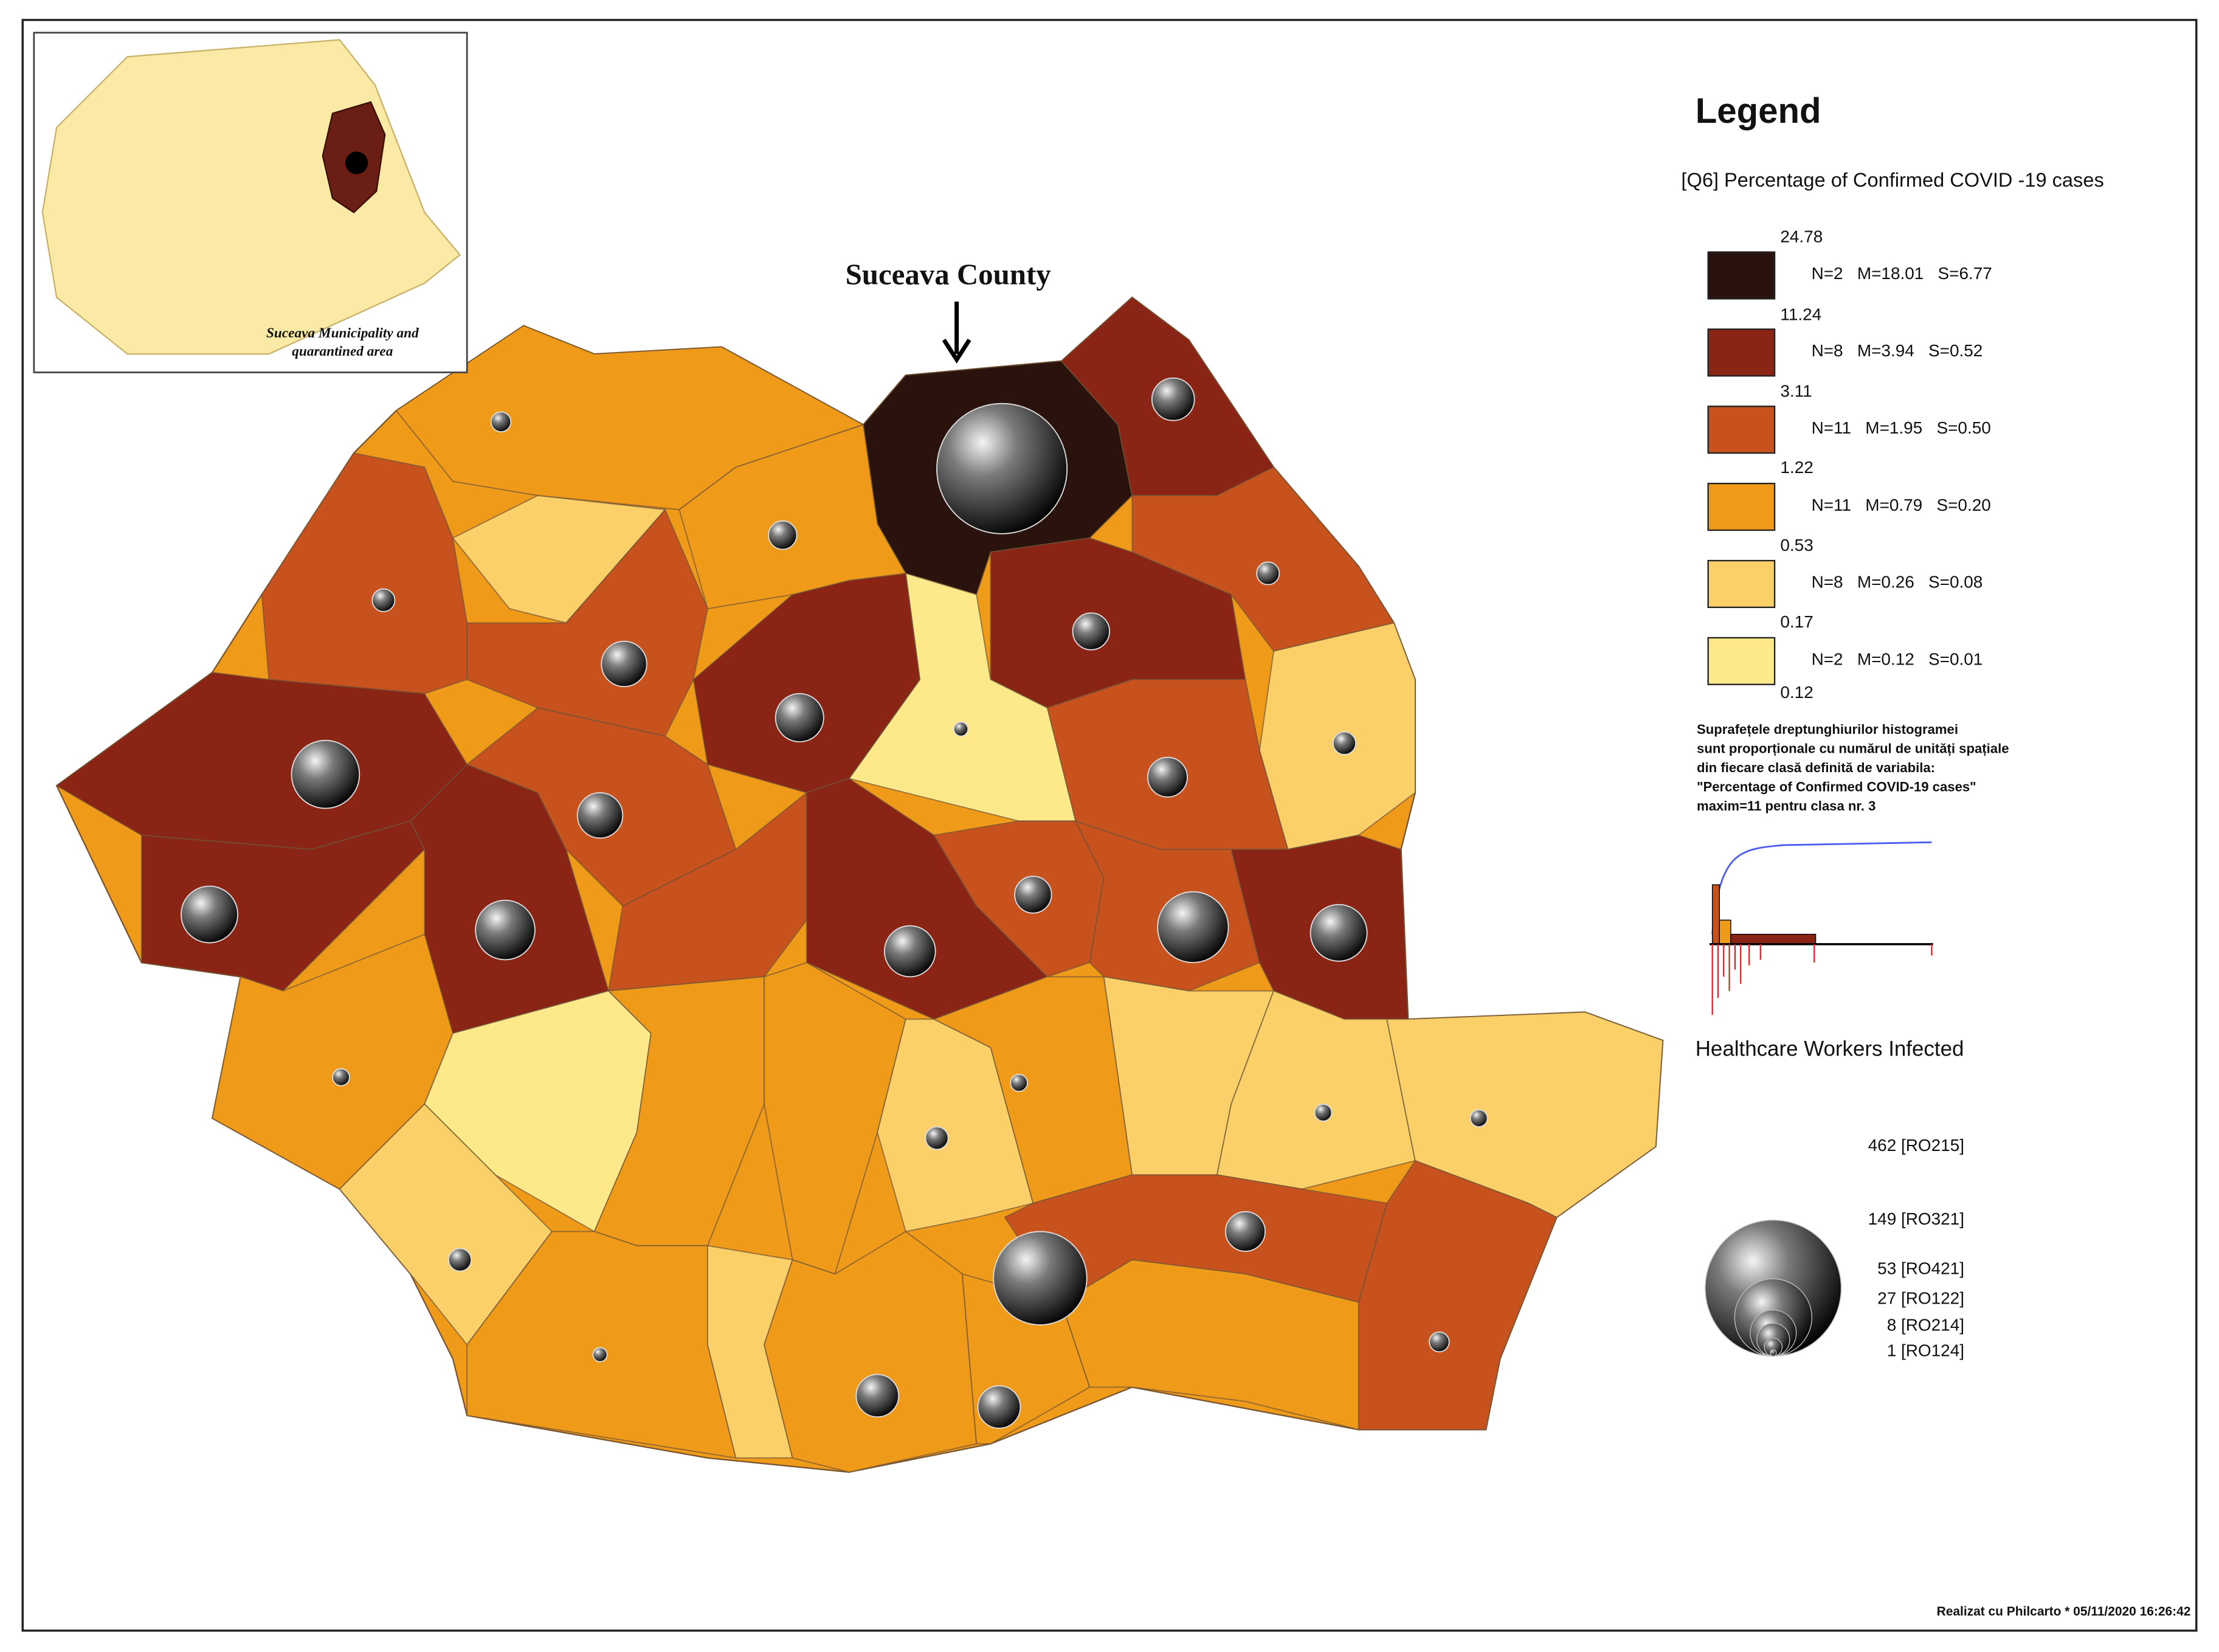 The width and height of the screenshot is (2219, 1652). Describe the element at coordinates (1902, 273) in the screenshot. I see `class-stats: N=2 M=18.01 S=6.77` at that location.